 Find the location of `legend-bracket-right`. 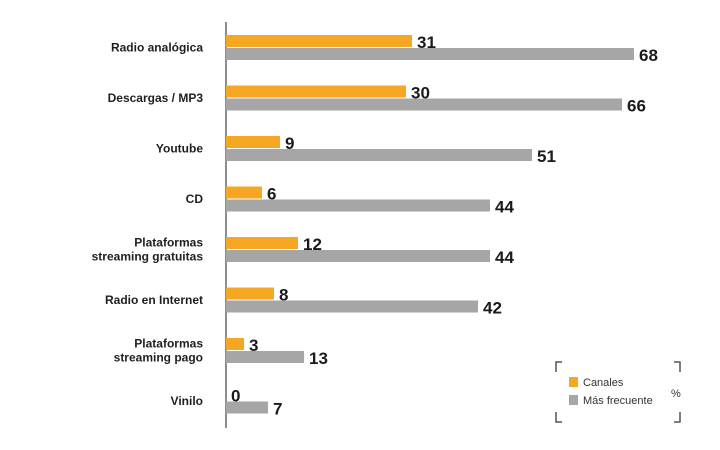

legend-bracket-right is located at coordinates (677, 392).